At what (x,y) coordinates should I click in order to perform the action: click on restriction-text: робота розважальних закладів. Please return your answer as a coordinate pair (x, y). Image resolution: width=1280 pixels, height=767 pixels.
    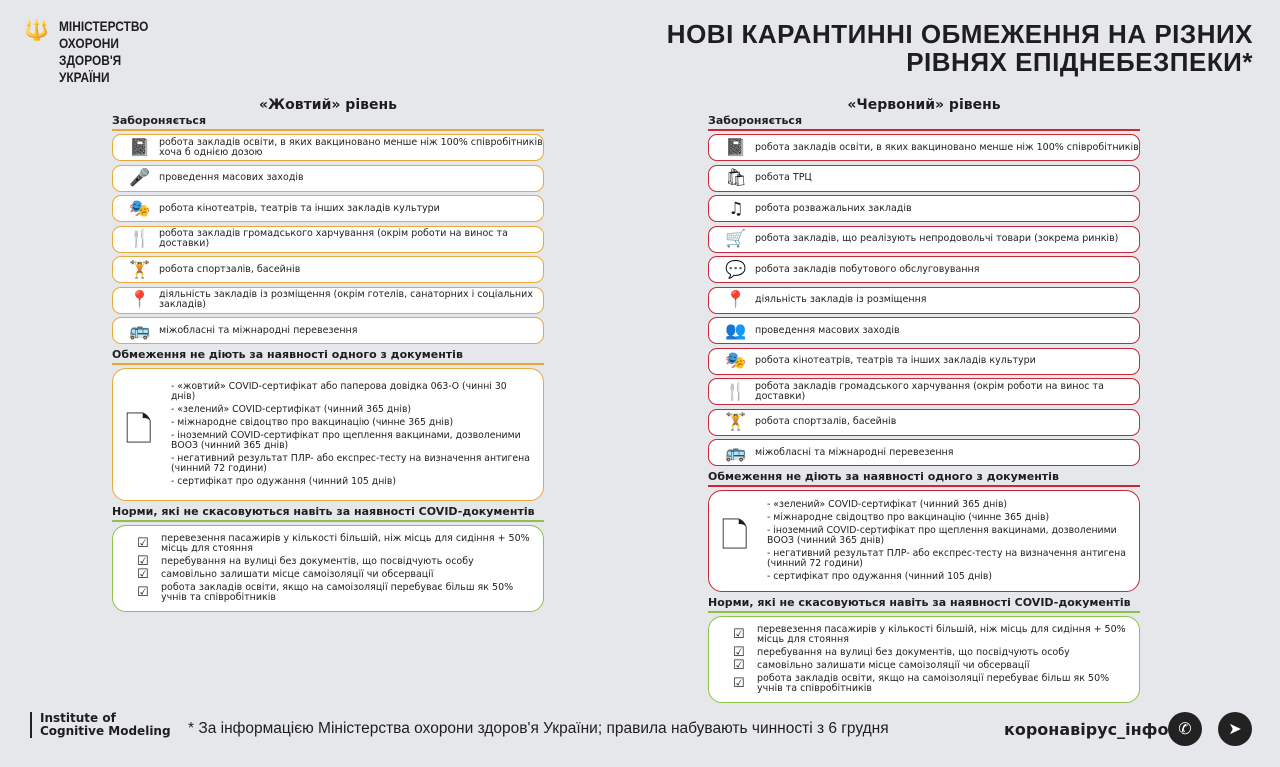
    Looking at the image, I should click on (833, 208).